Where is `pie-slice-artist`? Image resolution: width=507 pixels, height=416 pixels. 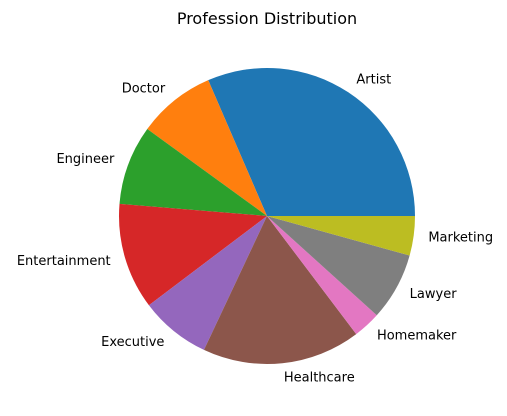
pie-slice-artist is located at coordinates (311, 142).